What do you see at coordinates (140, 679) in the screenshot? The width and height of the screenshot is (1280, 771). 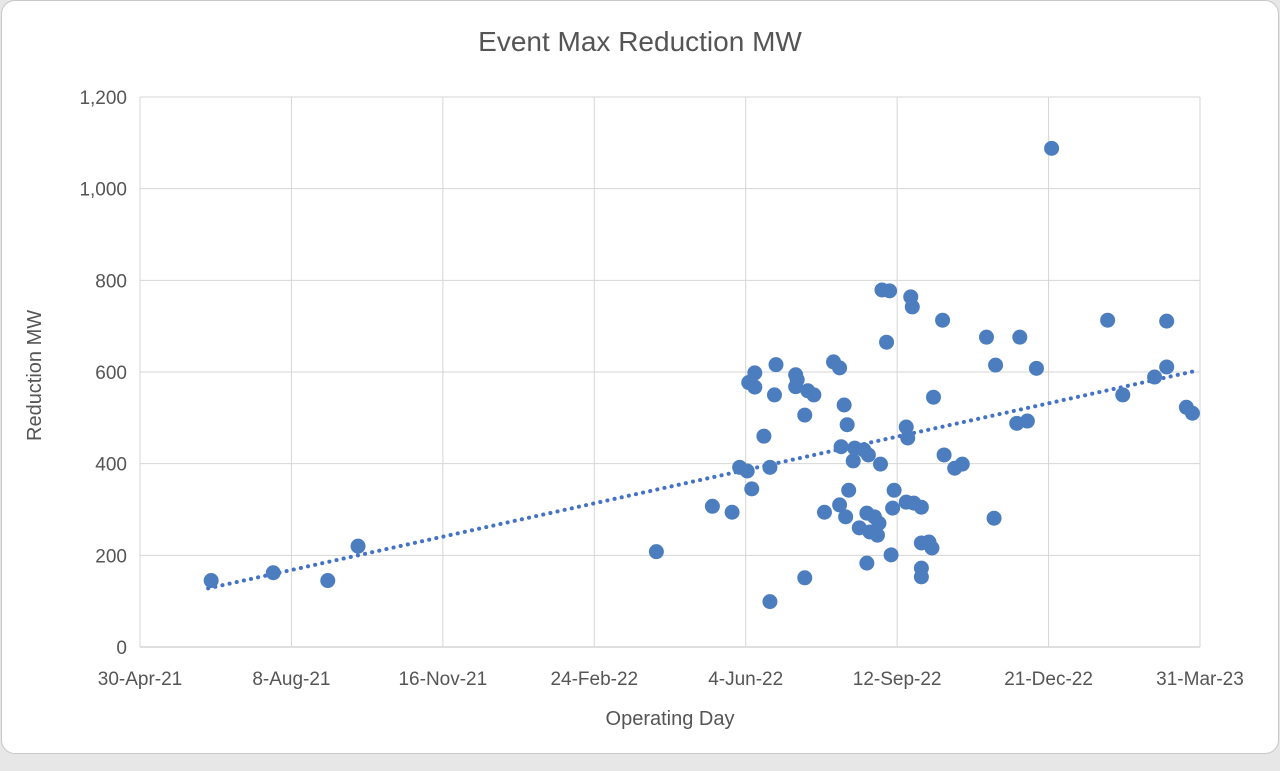 I see `x-tick-label: 30-Apr-21` at bounding box center [140, 679].